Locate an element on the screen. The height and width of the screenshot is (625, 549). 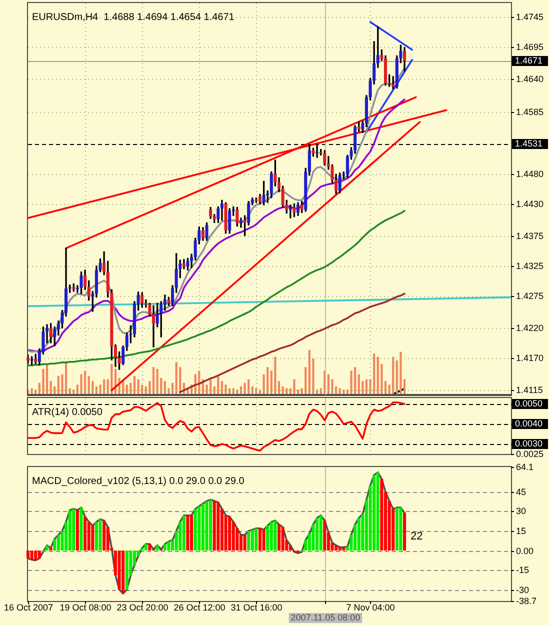
y-tick-label: 0.0025 is located at coordinates (530, 453).